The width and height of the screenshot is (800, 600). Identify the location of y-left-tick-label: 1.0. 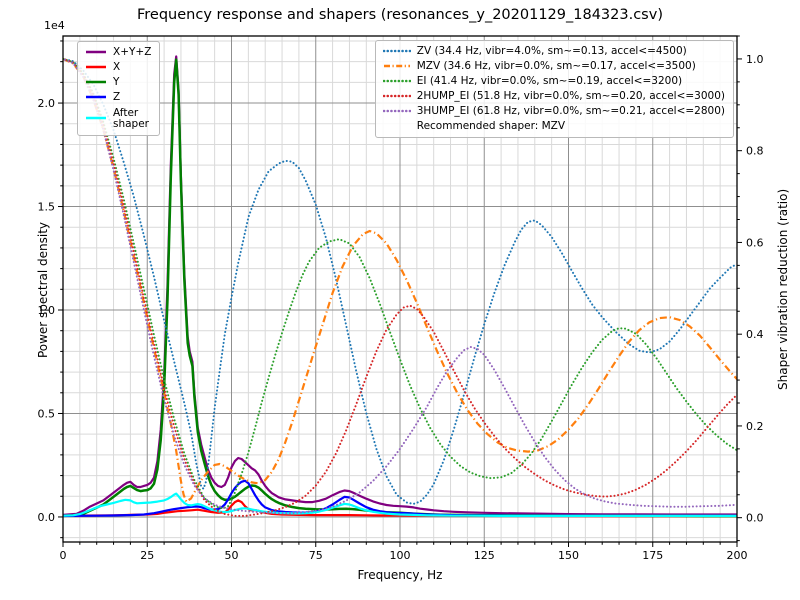
(47, 310).